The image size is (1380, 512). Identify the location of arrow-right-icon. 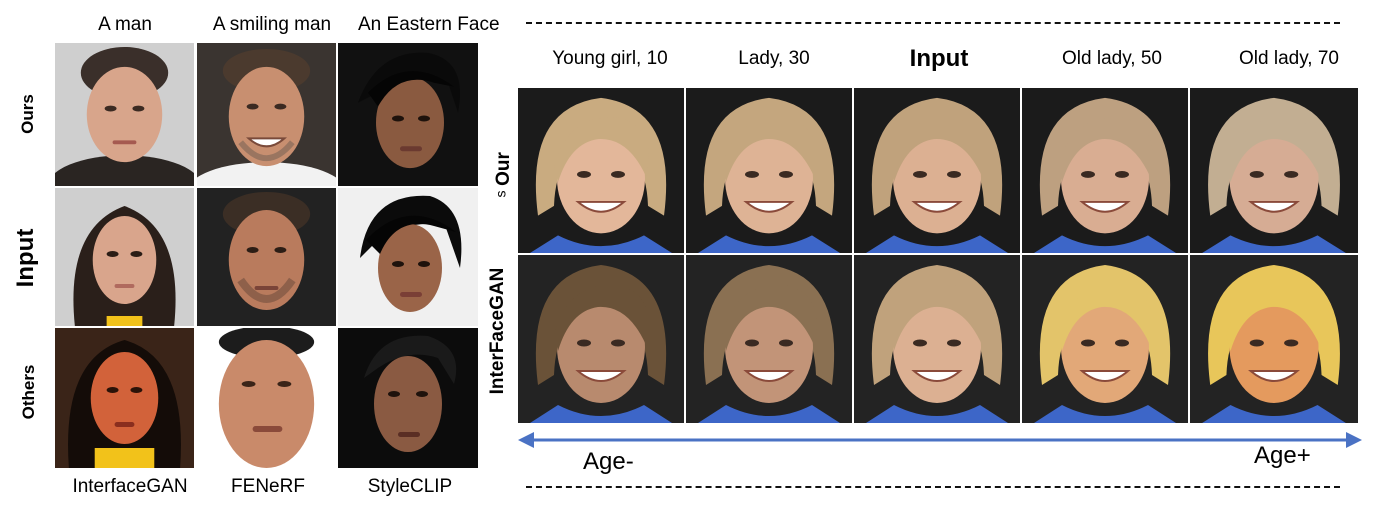
(1354, 440).